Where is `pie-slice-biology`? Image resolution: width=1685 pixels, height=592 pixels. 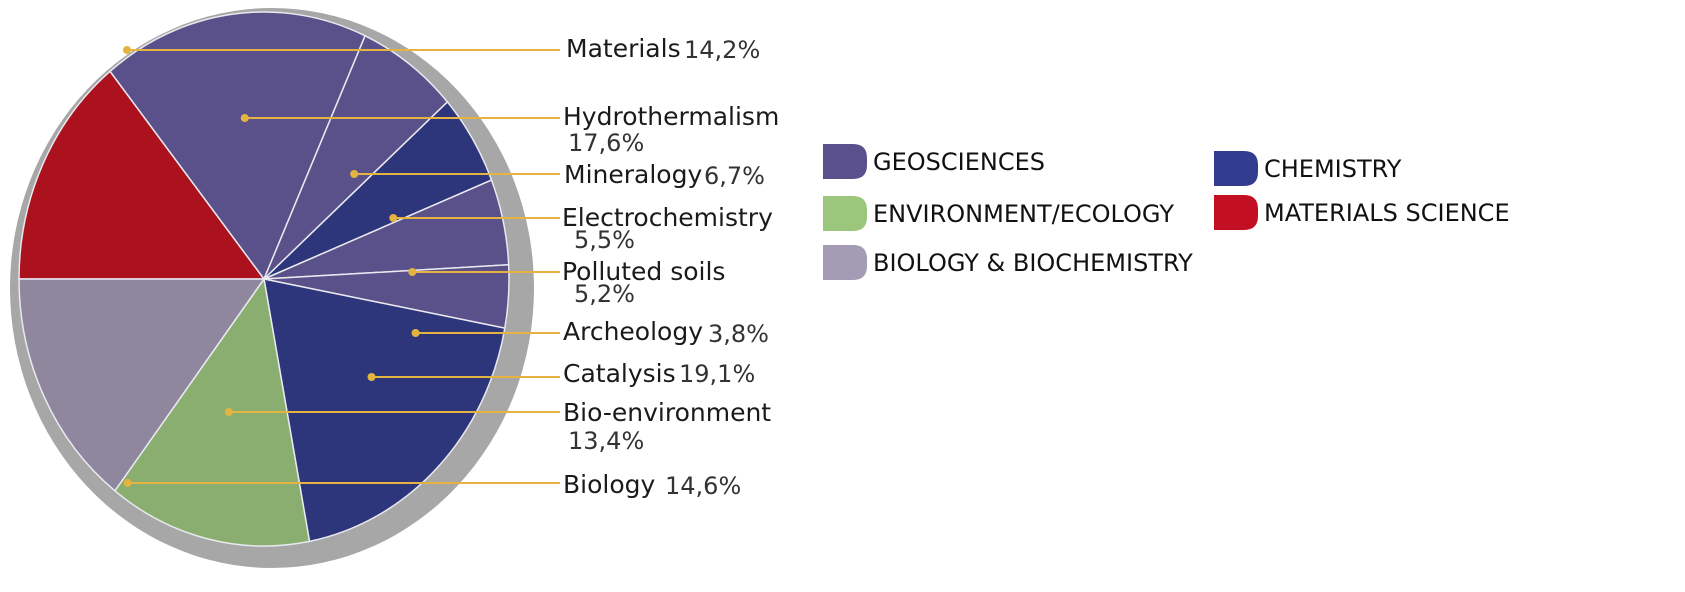
pie-slice-biology is located at coordinates (142, 385).